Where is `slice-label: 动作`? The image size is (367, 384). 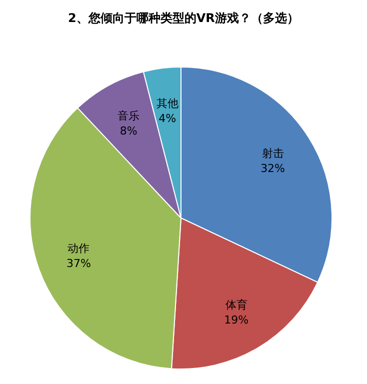 slice-label: 动作 is located at coordinates (79, 248).